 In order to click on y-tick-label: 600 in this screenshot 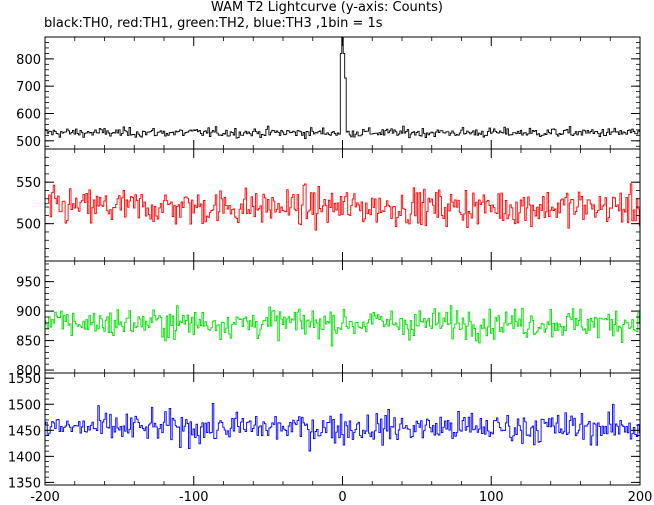, I will do `click(28, 114)`.